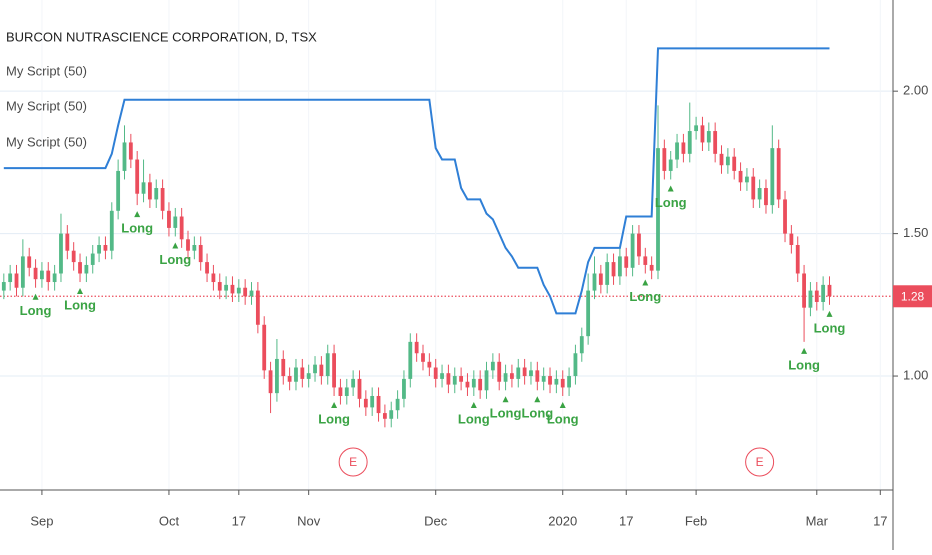 This screenshot has width=932, height=555. I want to click on y-tick-label: 1.50, so click(915, 232).